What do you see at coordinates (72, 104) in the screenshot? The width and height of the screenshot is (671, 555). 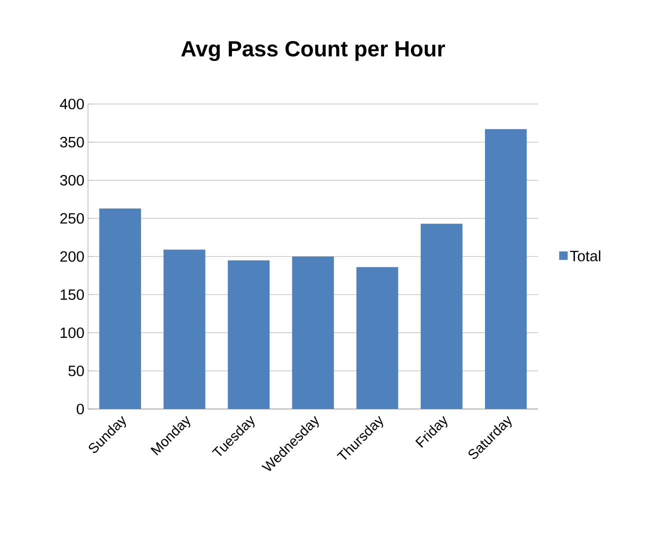 I see `y-tick-label: 400` at bounding box center [72, 104].